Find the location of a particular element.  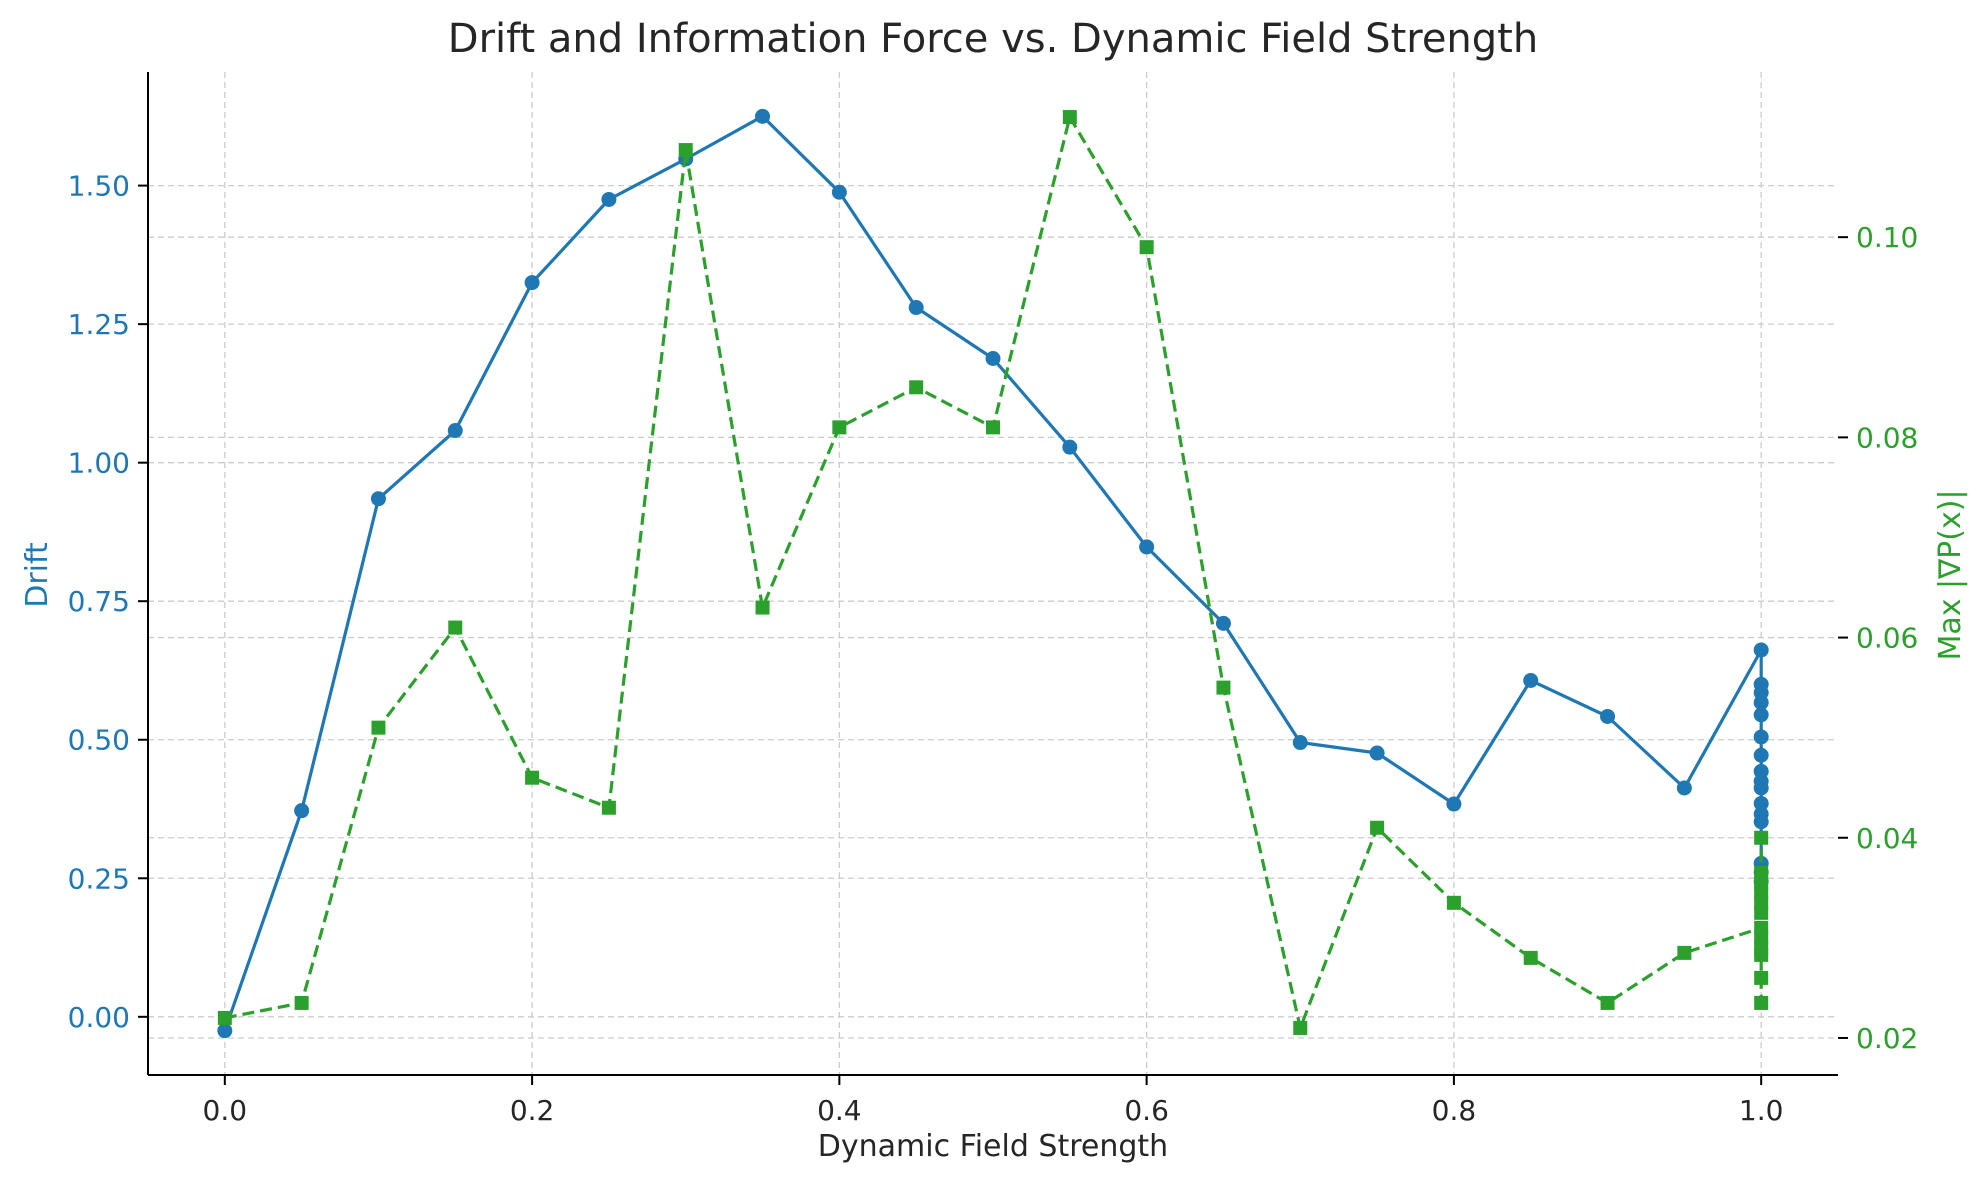

y-tick-label-right: 0.10 is located at coordinates (1887, 237).